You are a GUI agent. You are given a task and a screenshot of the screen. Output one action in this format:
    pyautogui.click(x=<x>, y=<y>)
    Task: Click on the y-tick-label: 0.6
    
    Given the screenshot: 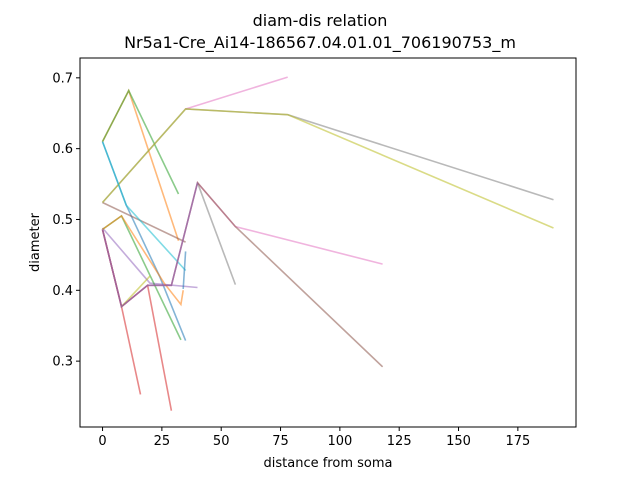 What is the action you would take?
    pyautogui.click(x=62, y=149)
    